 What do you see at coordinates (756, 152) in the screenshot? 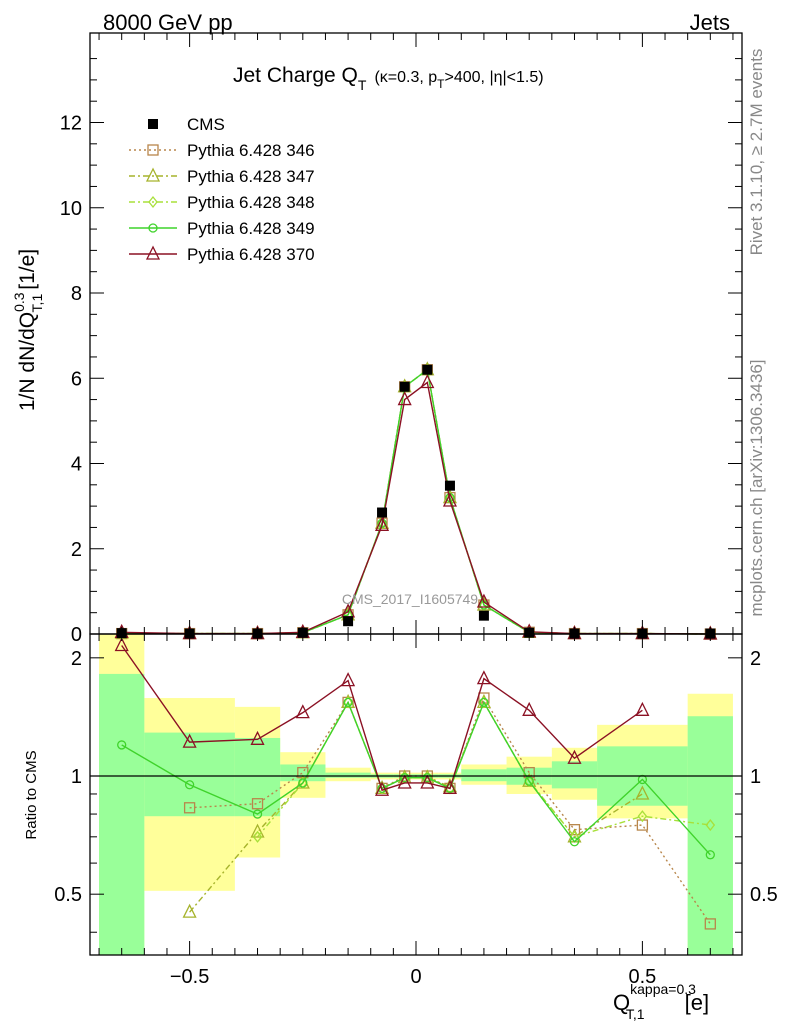
I see `rivet-label: Rivet 3.1.10, ≥ 2.7M events` at bounding box center [756, 152].